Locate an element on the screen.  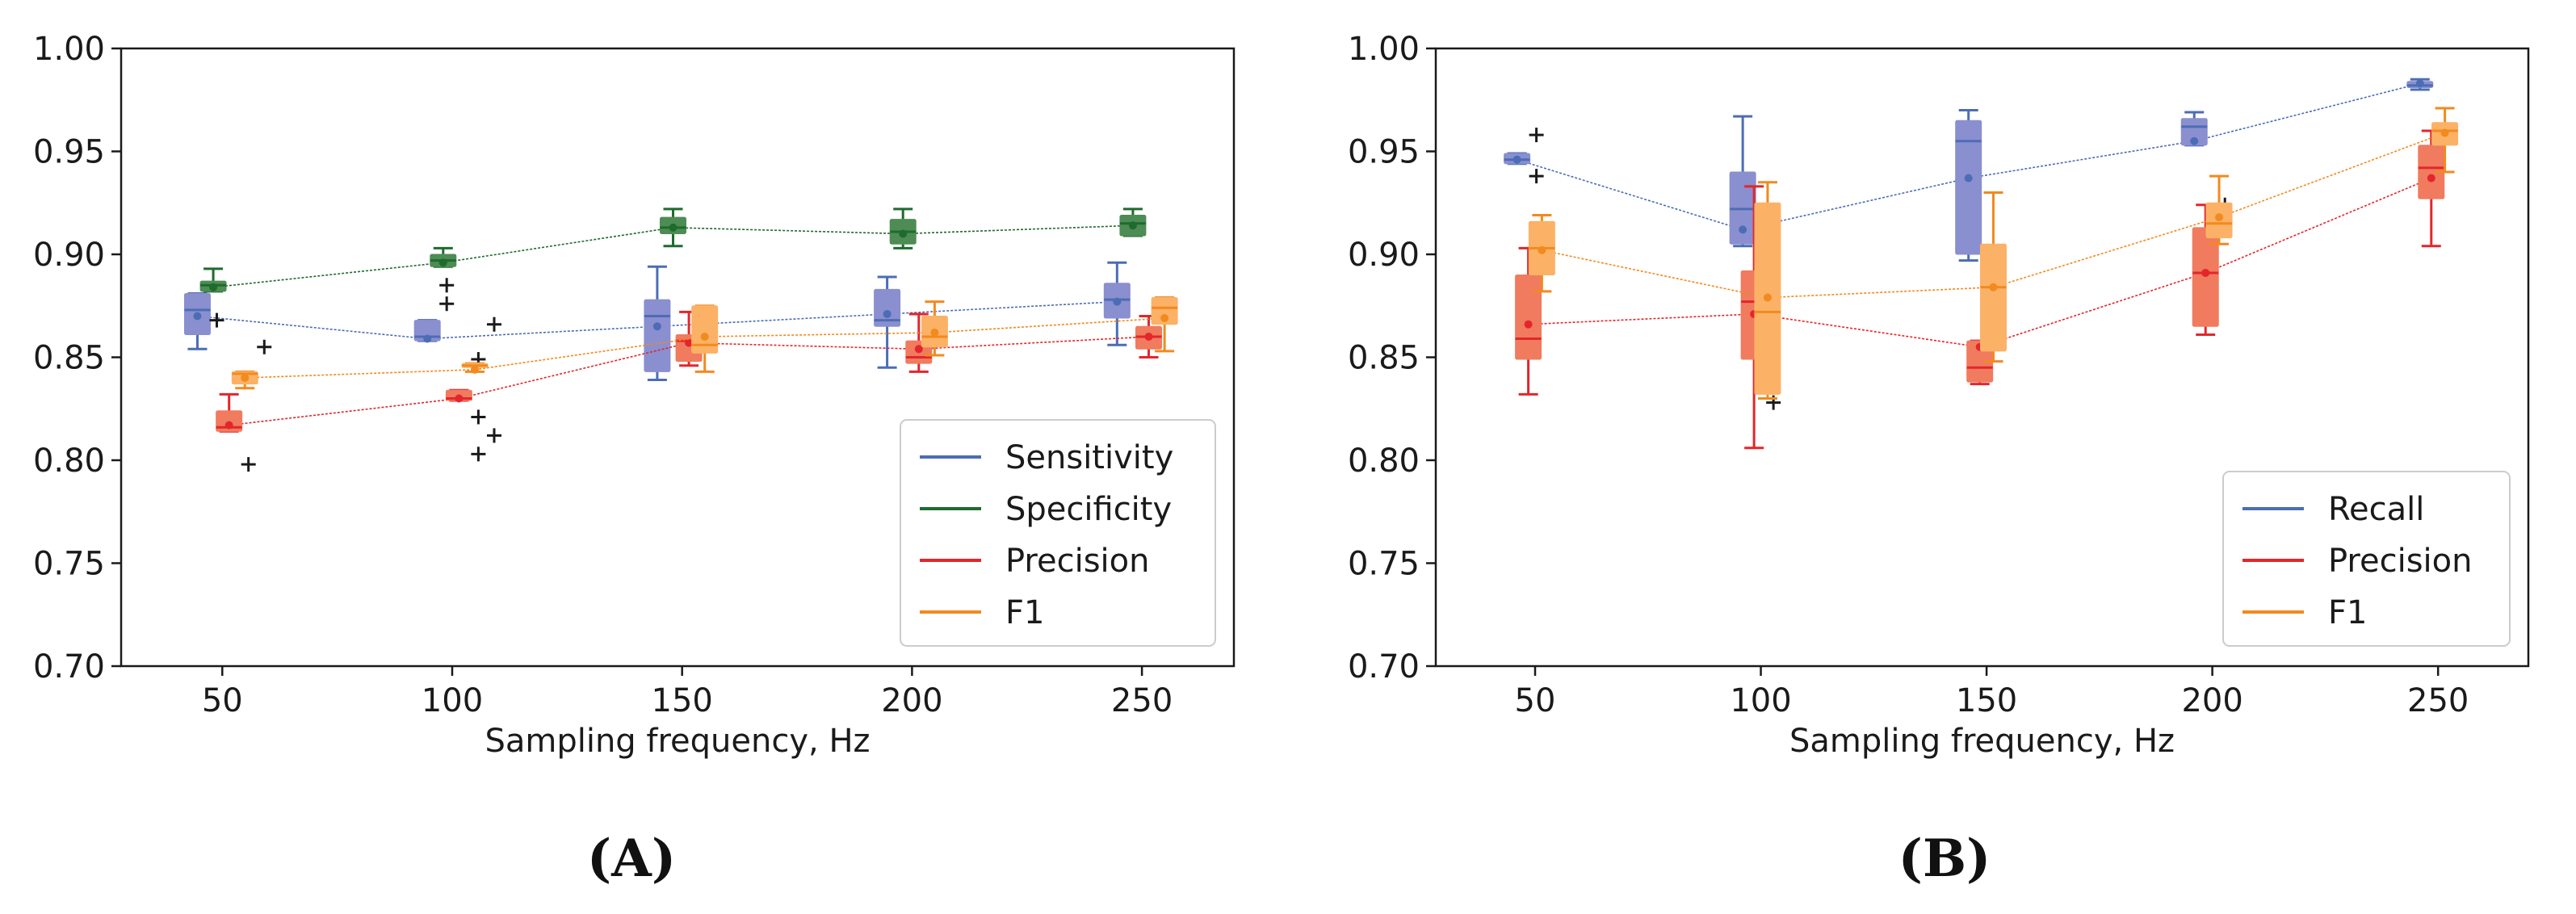
panel-label-b: (B) is located at coordinates (1945, 858).